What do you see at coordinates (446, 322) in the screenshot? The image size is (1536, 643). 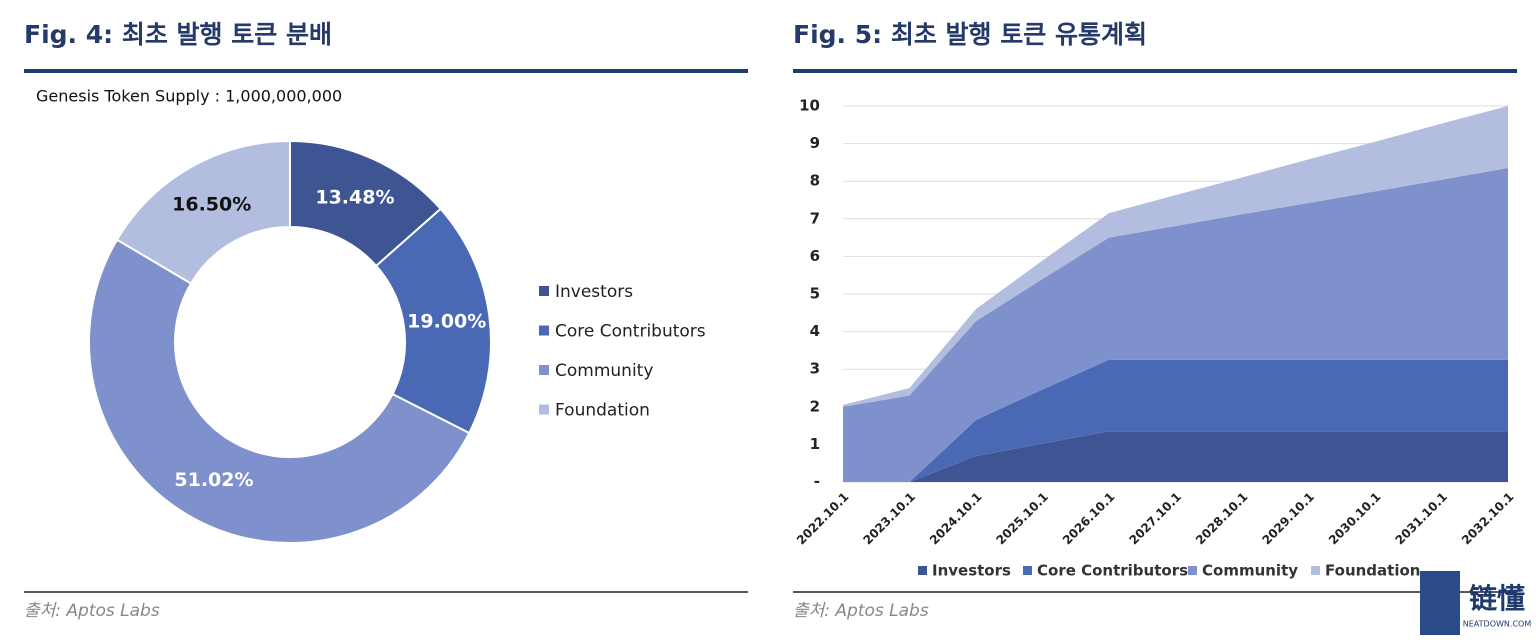 I see `data-label: 19.00%` at bounding box center [446, 322].